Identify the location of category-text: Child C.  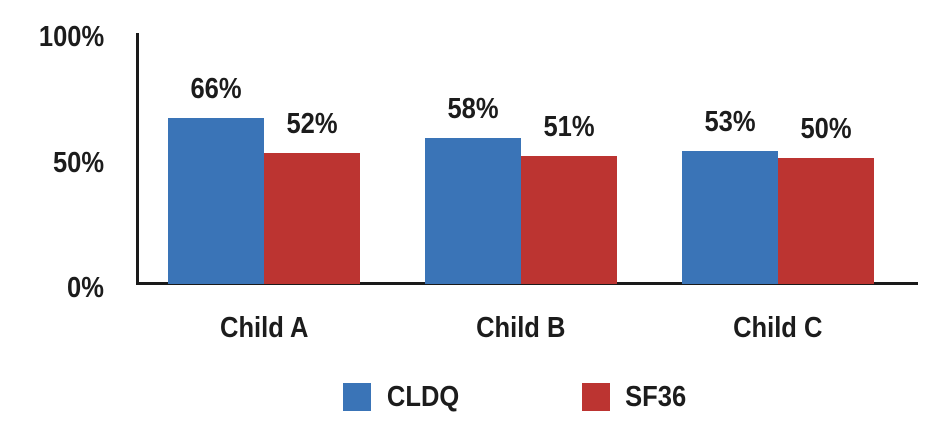
(778, 328).